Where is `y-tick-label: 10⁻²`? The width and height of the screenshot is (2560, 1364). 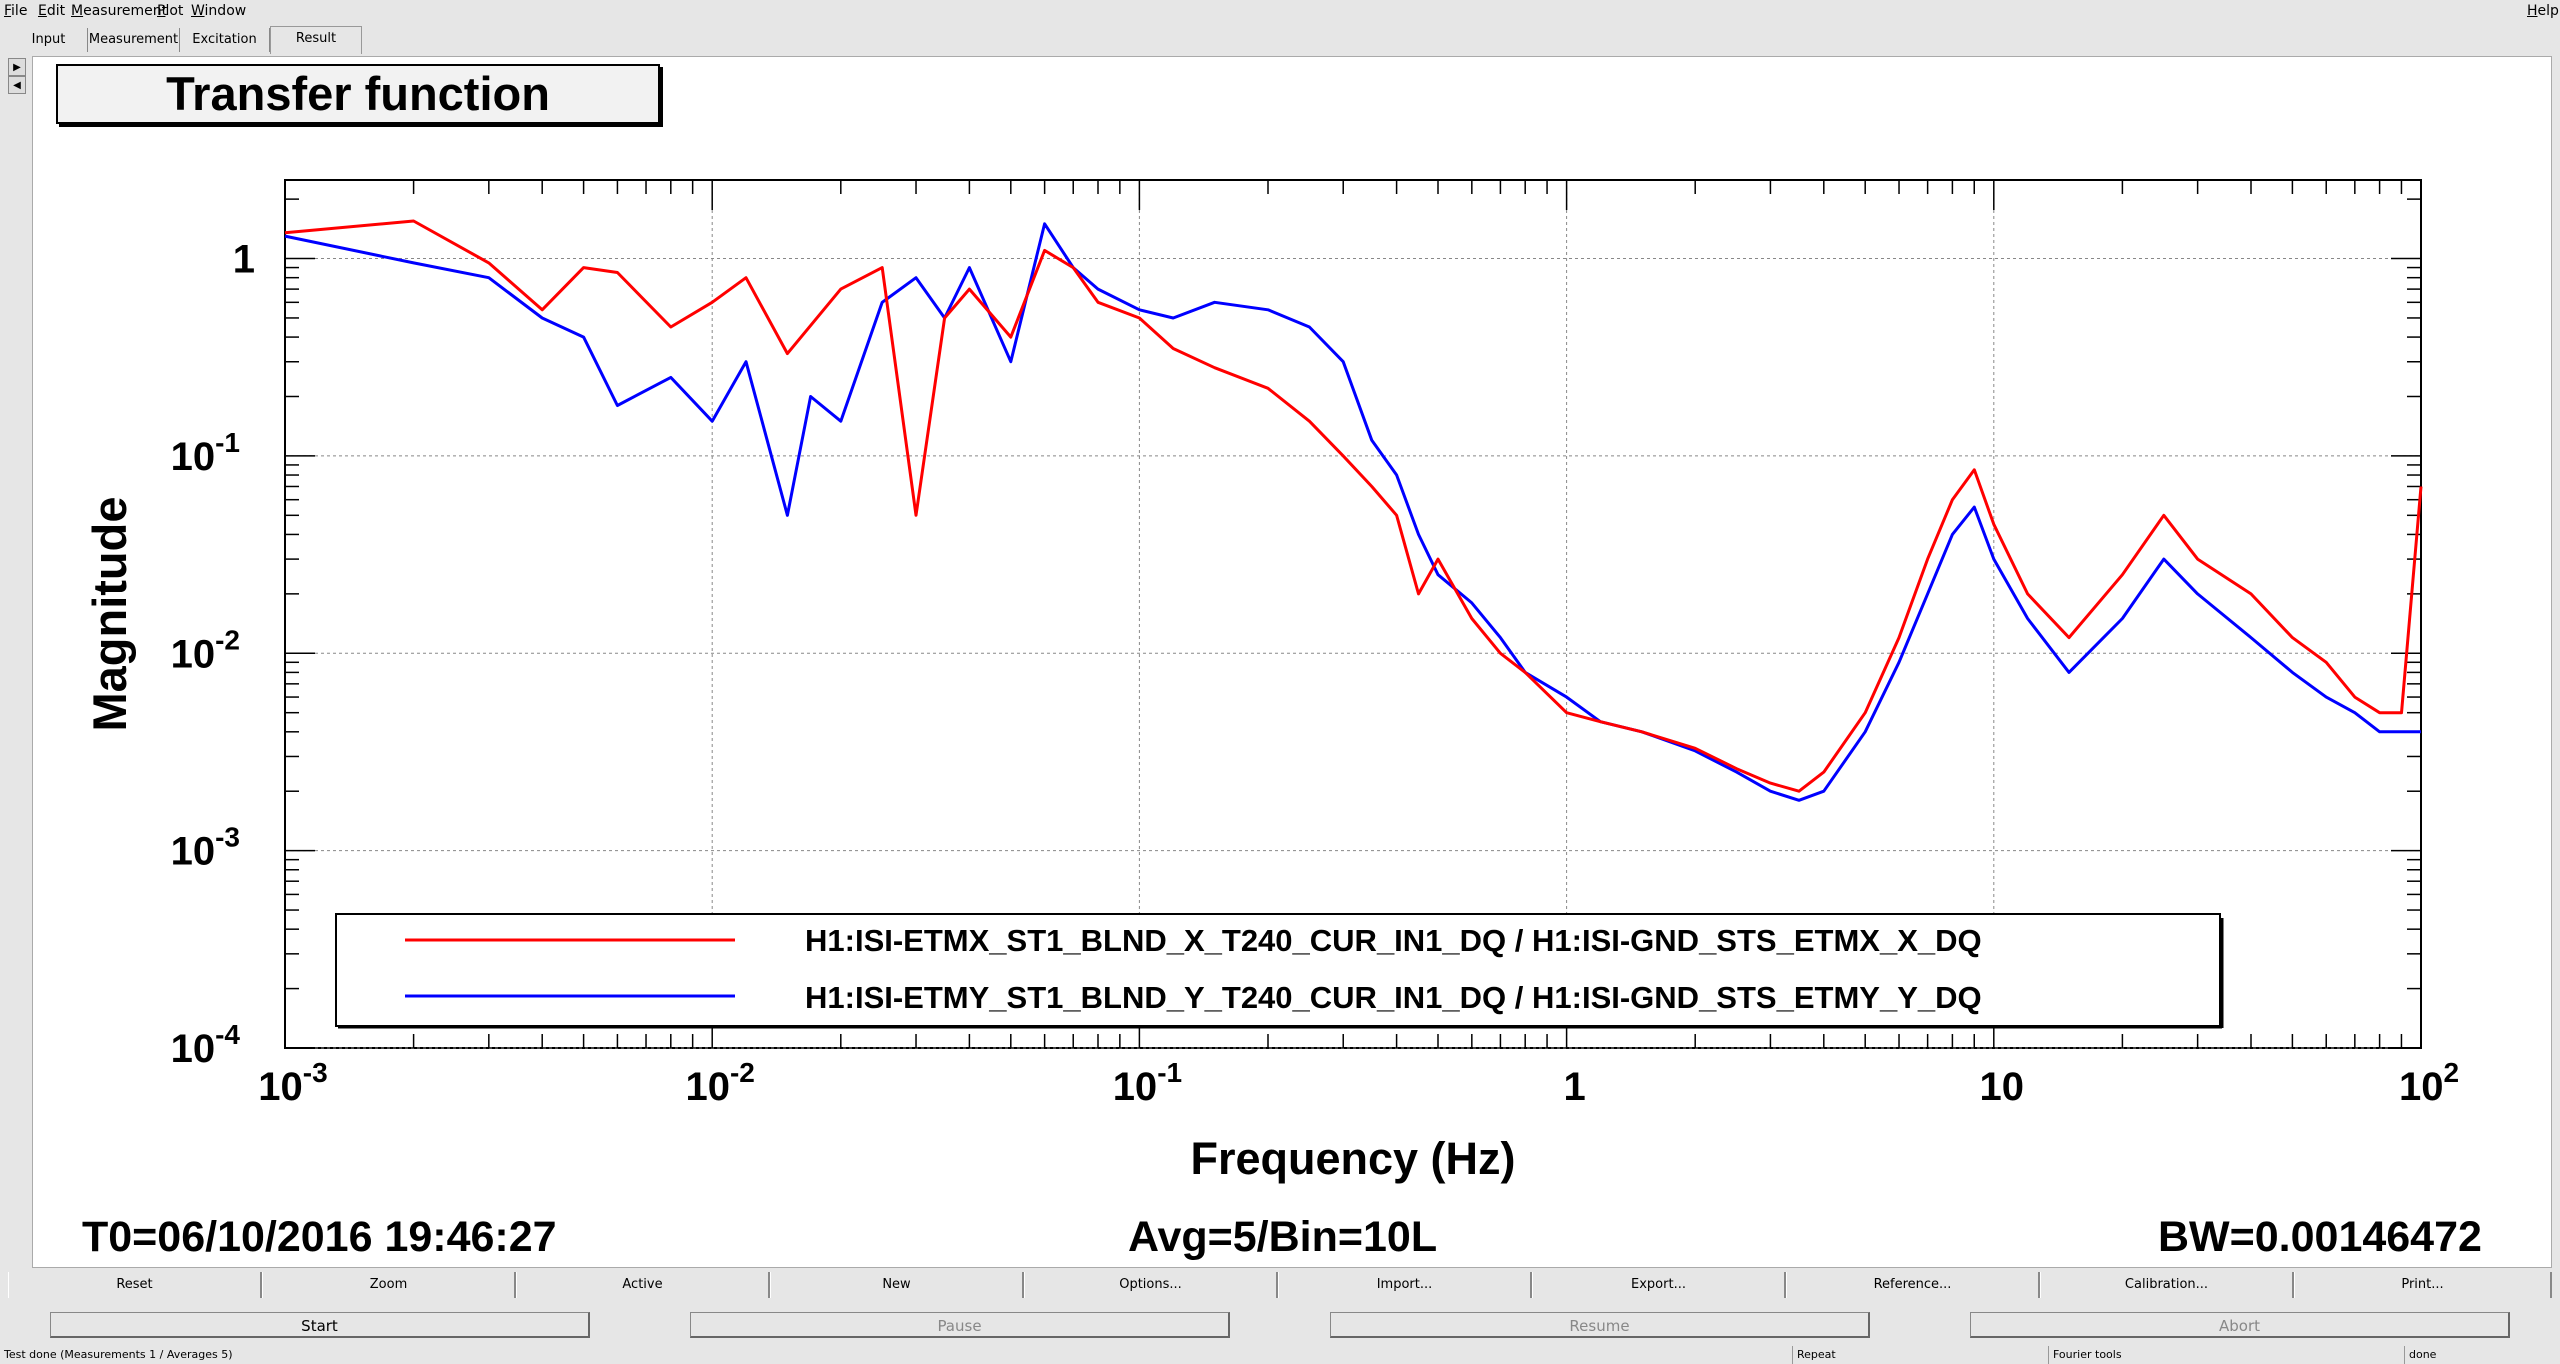 y-tick-label: 10⁻² is located at coordinates (205, 650).